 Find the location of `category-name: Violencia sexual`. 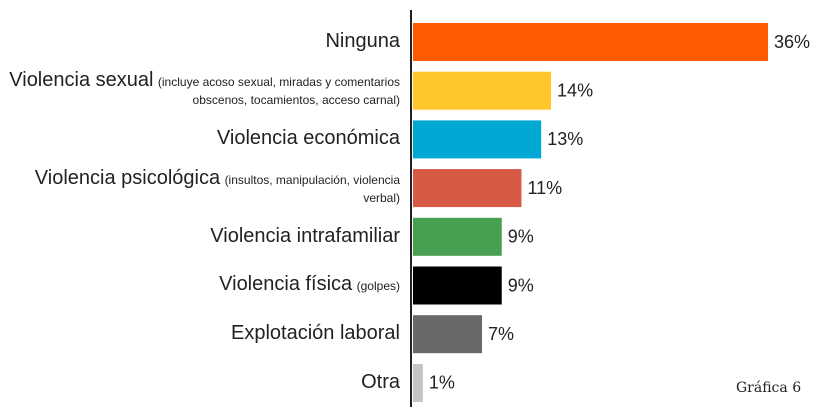

category-name: Violencia sexual is located at coordinates (81, 80).